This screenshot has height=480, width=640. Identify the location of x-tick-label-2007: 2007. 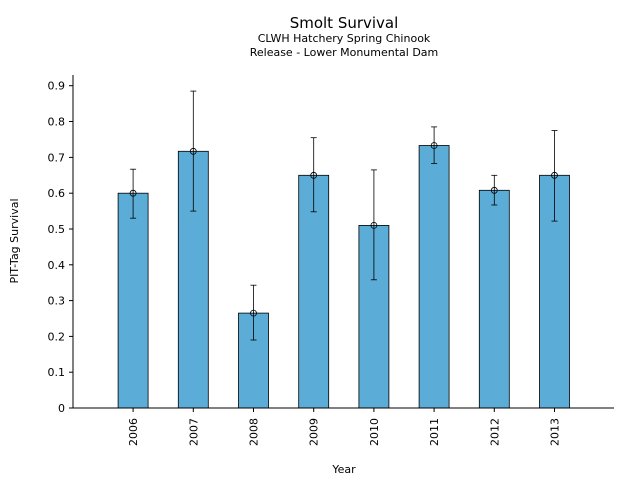
(193, 432).